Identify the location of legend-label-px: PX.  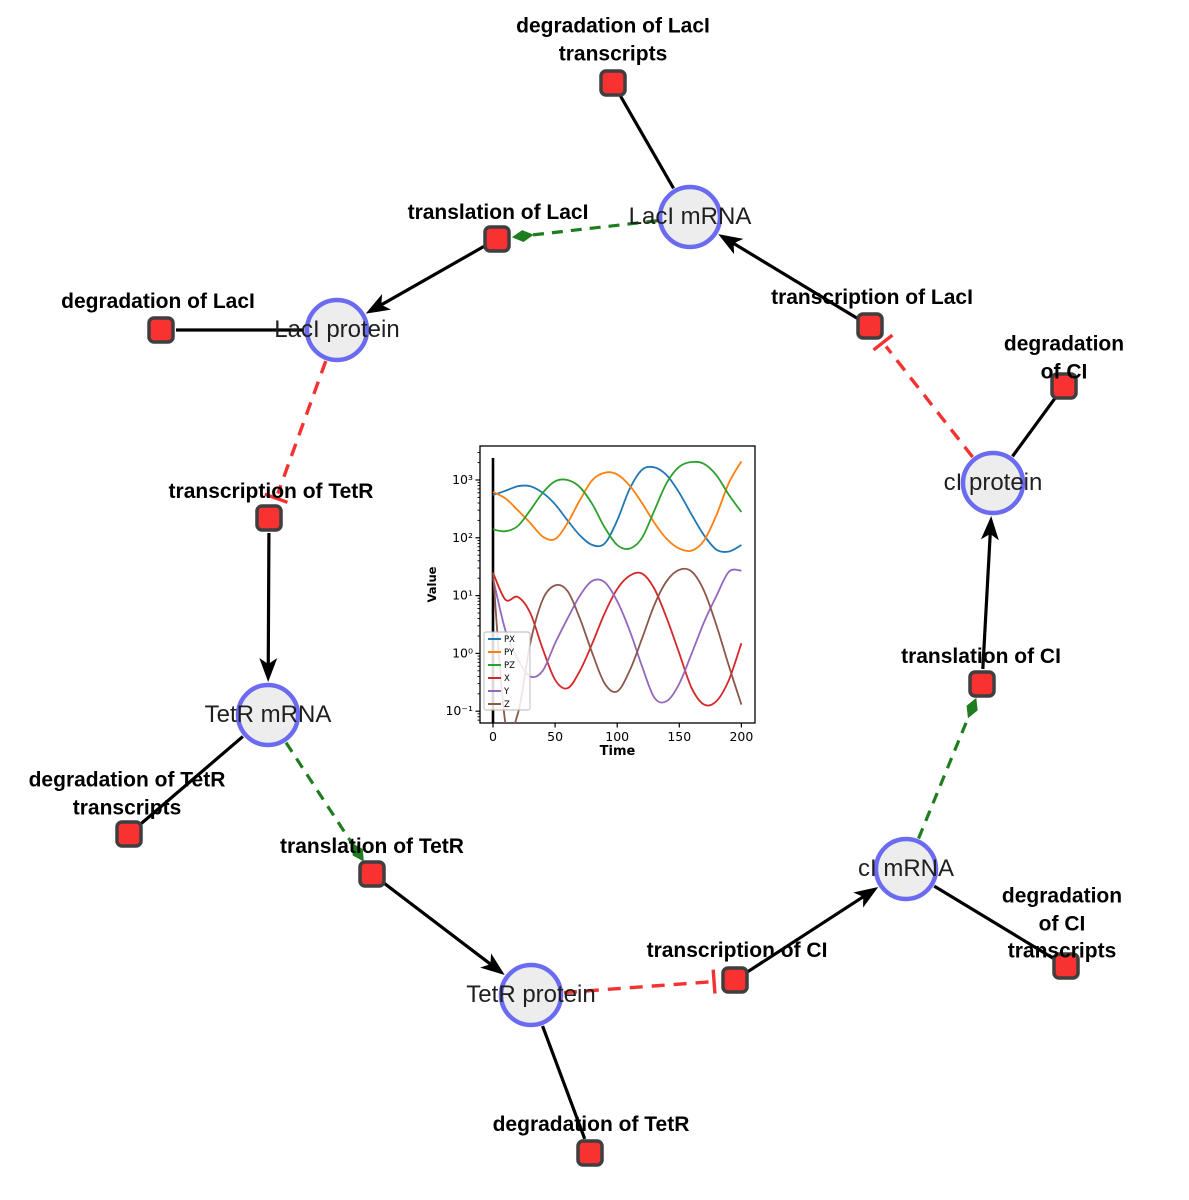
(509, 640).